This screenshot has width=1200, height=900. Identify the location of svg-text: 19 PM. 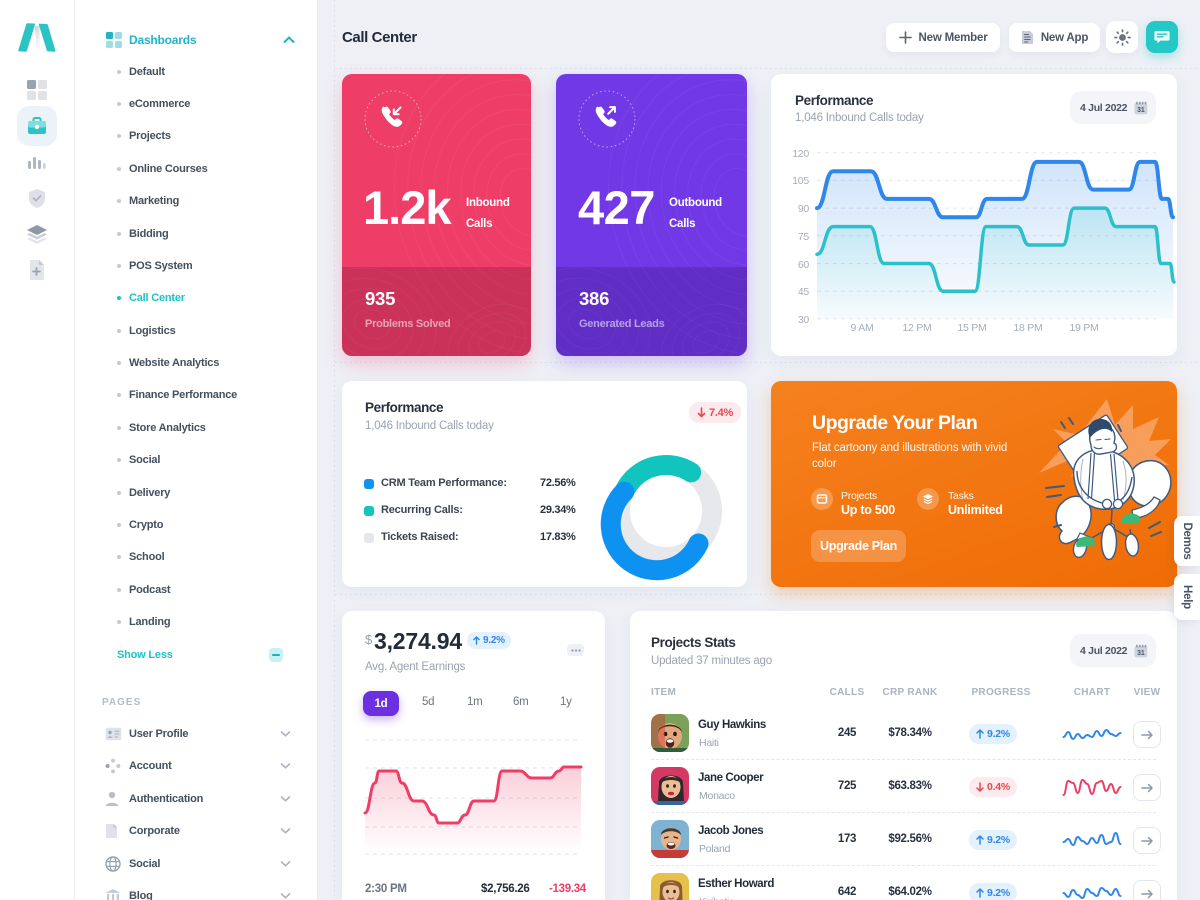
(1083, 328).